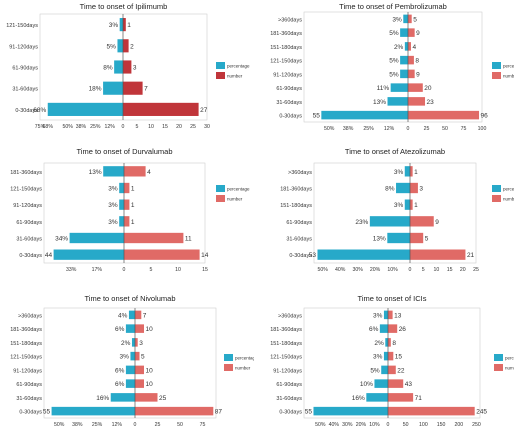  Describe the element at coordinates (481, 412) in the screenshot. I see `number-label: 245` at that location.